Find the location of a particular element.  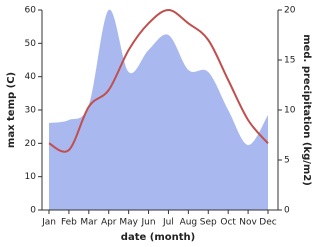

x-tick-label: Sep is located at coordinates (208, 223).